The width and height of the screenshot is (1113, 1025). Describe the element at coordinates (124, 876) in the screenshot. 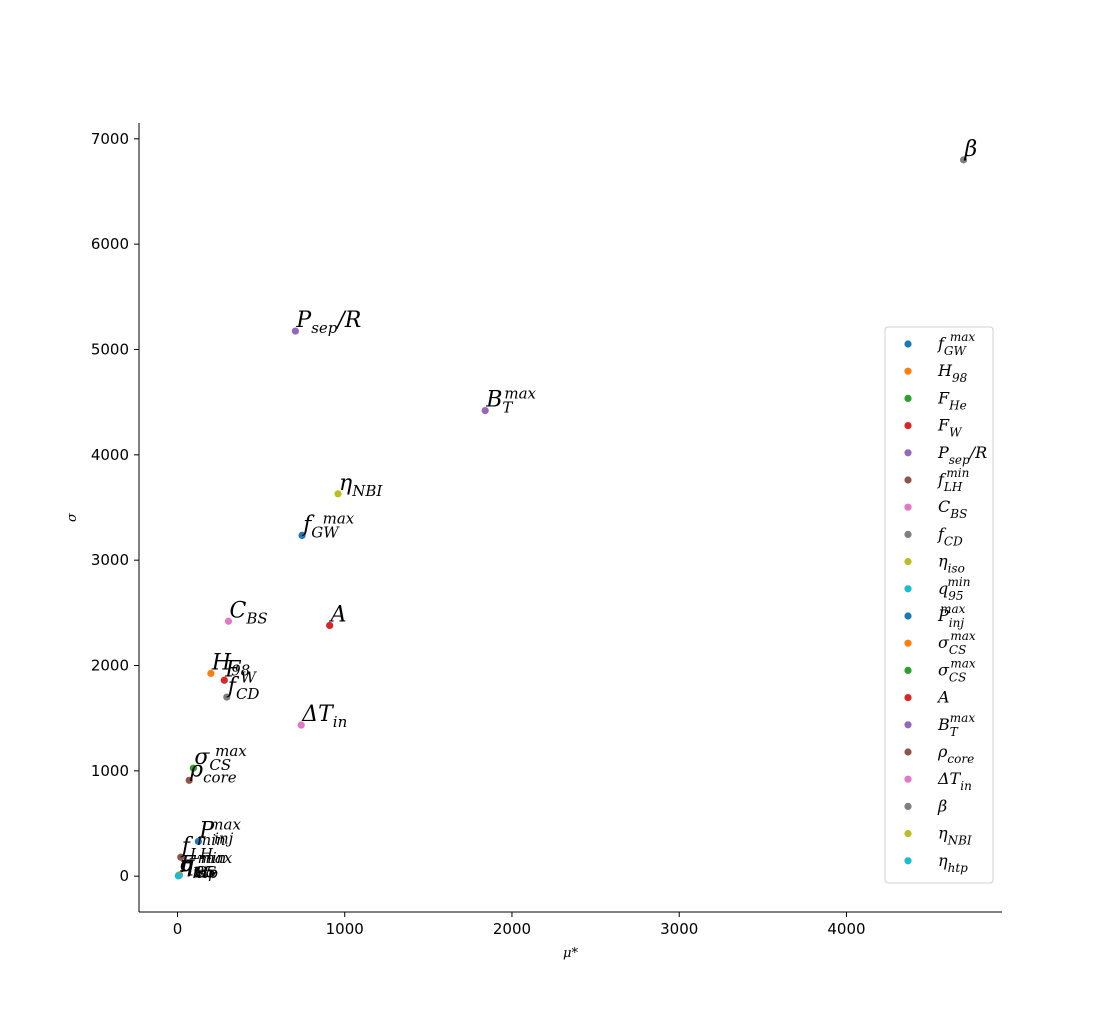

I see `y-tick-label: 0` at that location.